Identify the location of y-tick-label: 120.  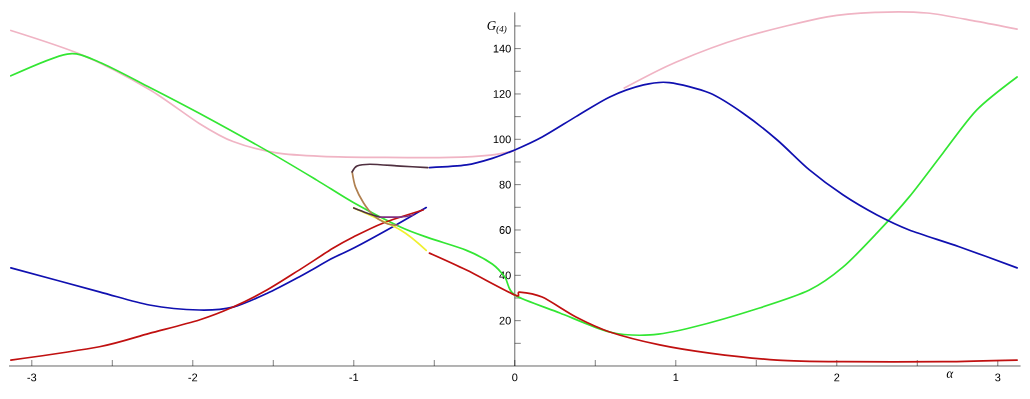
(502, 94).